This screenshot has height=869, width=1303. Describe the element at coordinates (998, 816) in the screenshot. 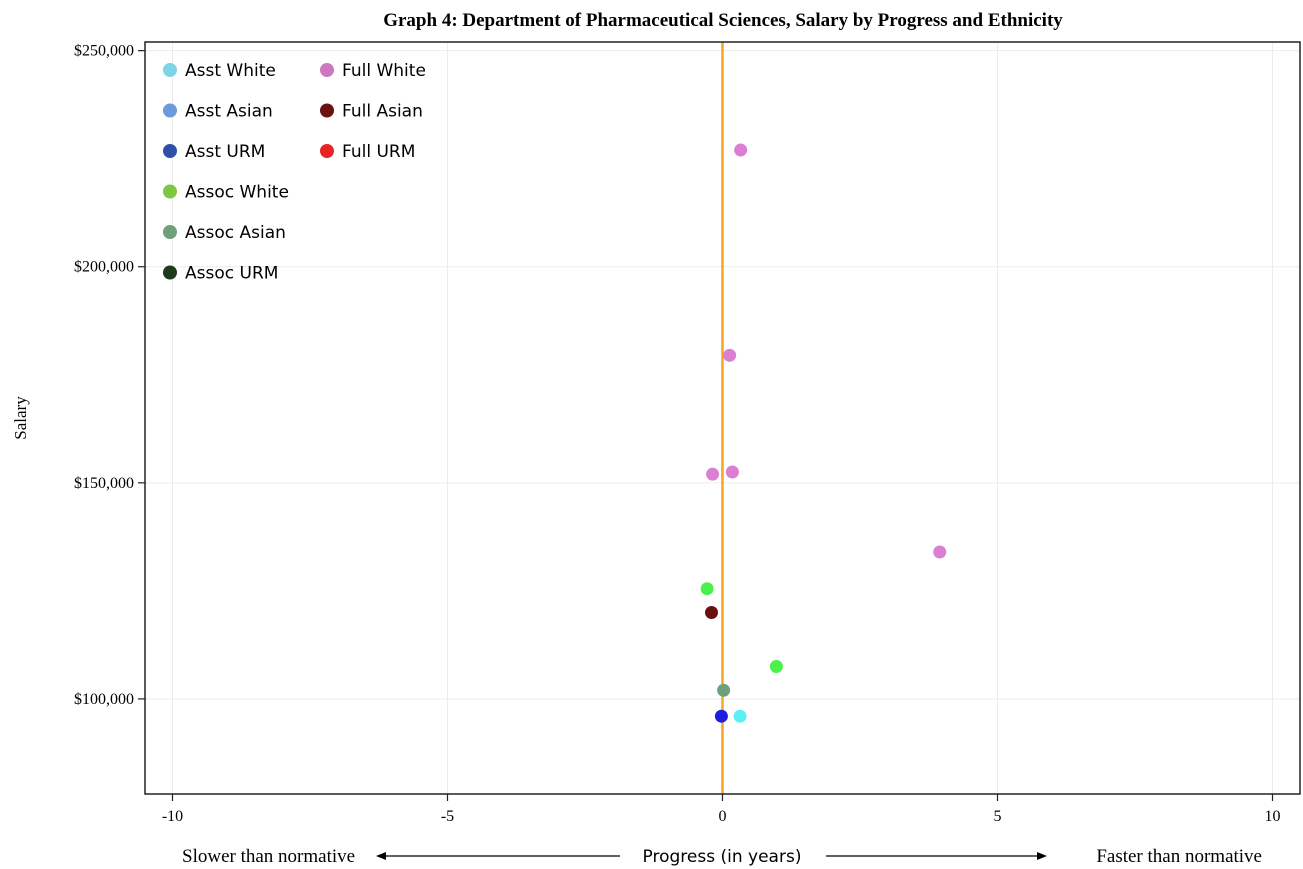

I see `x-tick-label: 5` at that location.